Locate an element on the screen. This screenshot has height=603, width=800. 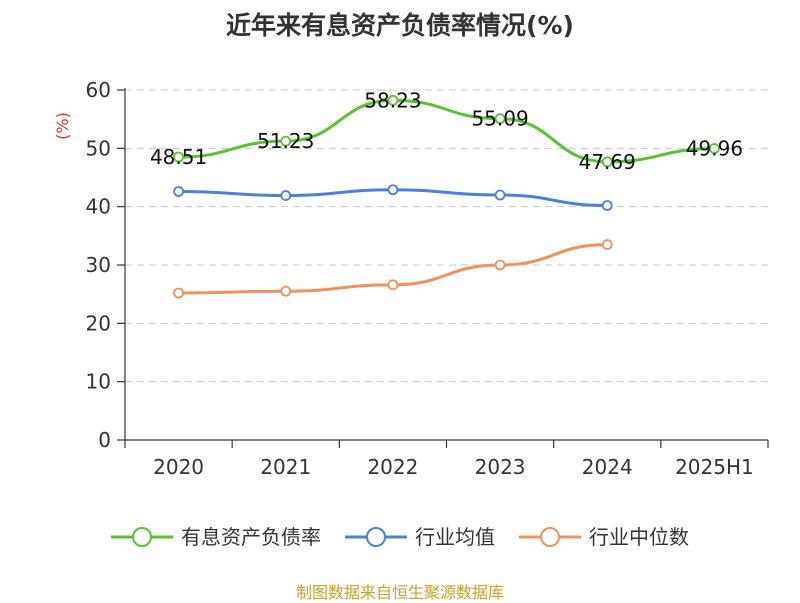
y-tick-label: 30 is located at coordinates (98, 265).